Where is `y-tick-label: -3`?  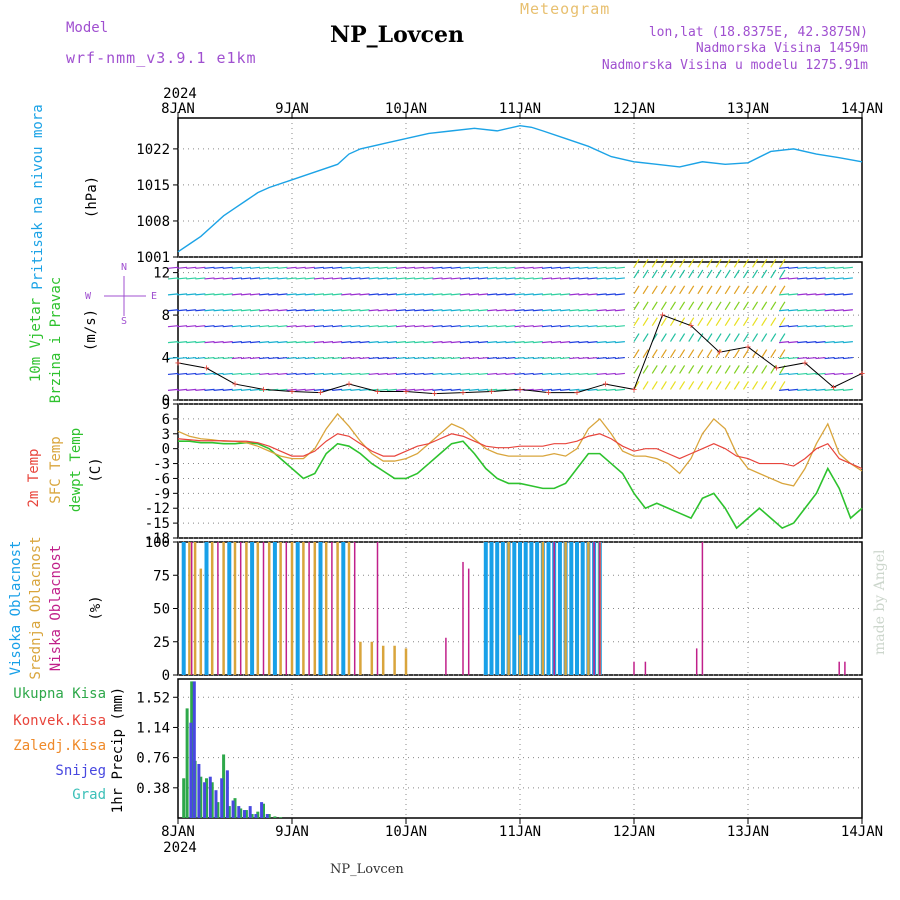
y-tick-label: -3 is located at coordinates (161, 465).